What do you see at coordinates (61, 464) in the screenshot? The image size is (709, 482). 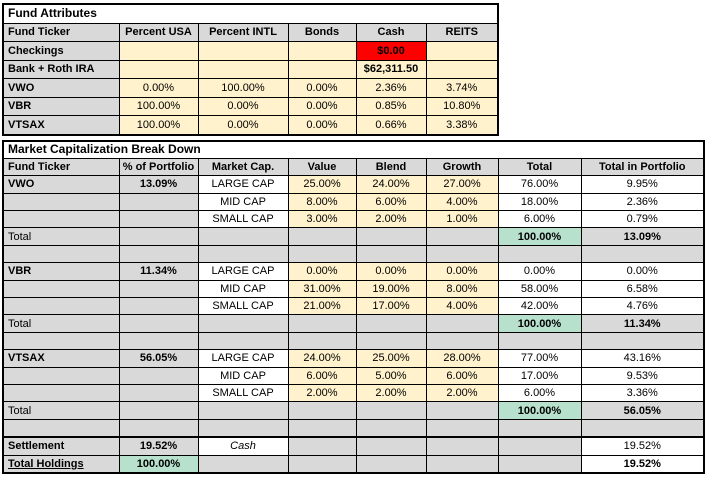 I see `row-label-total-holdings: Total Holdings` at bounding box center [61, 464].